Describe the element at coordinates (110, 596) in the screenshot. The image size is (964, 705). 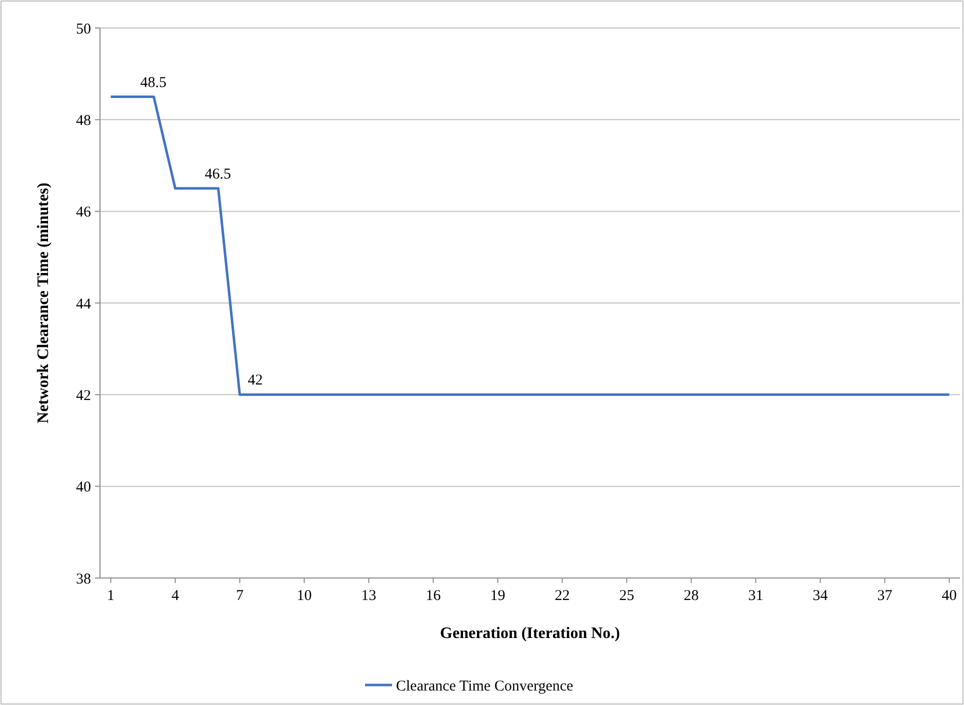
I see `x-tick-label: 1` at that location.